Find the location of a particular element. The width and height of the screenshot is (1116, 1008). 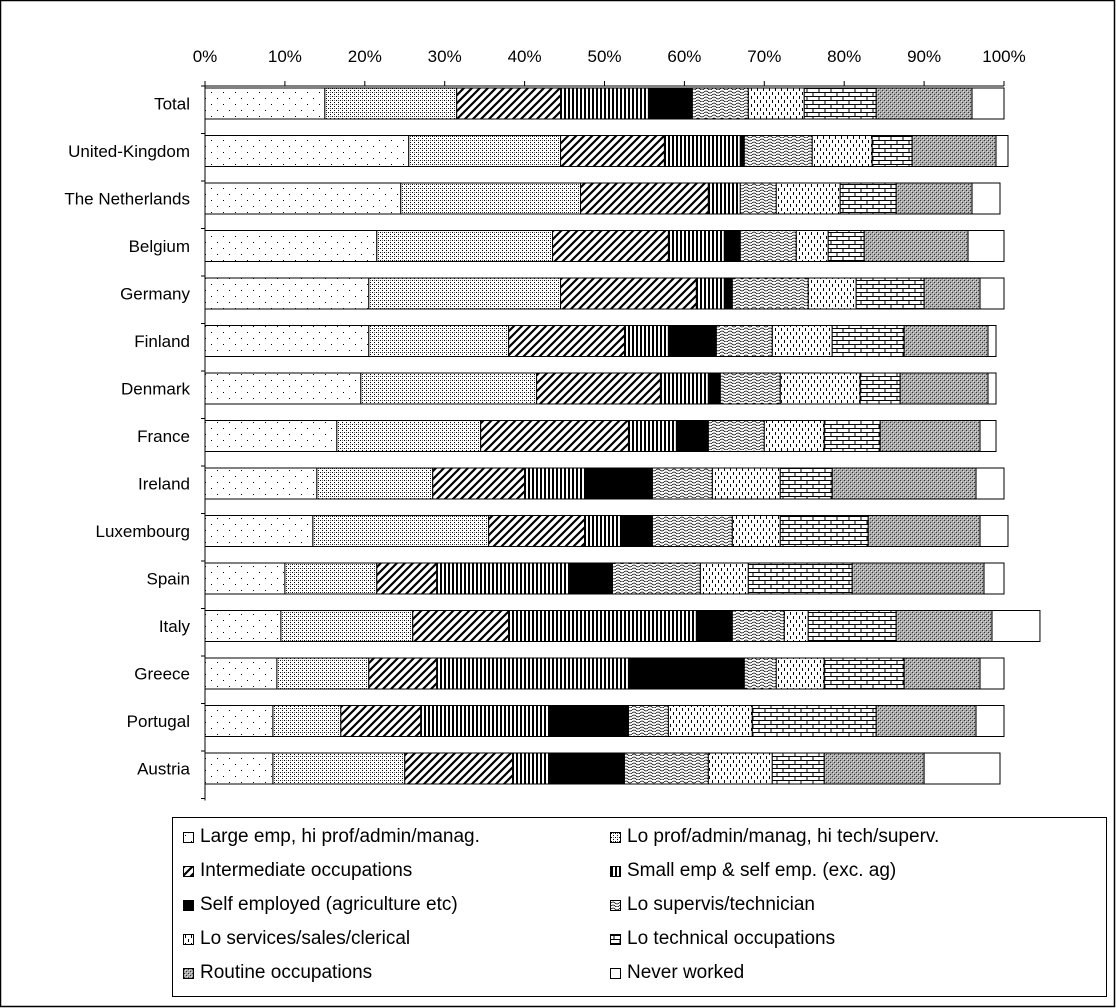

category-label: Ireland is located at coordinates (164, 484).